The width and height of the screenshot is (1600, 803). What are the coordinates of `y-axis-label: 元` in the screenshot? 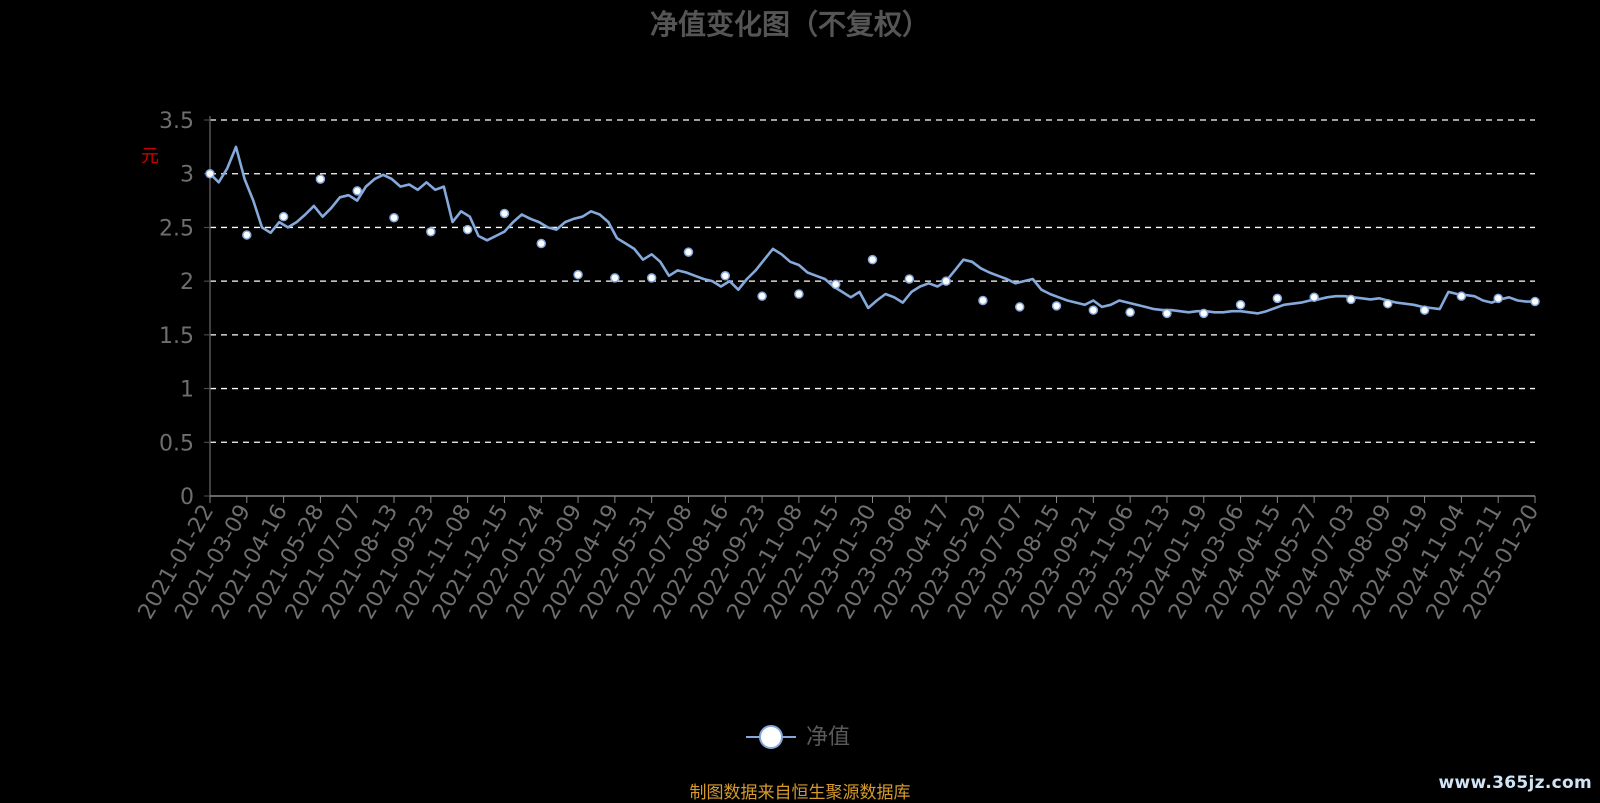 It's located at (150, 156).